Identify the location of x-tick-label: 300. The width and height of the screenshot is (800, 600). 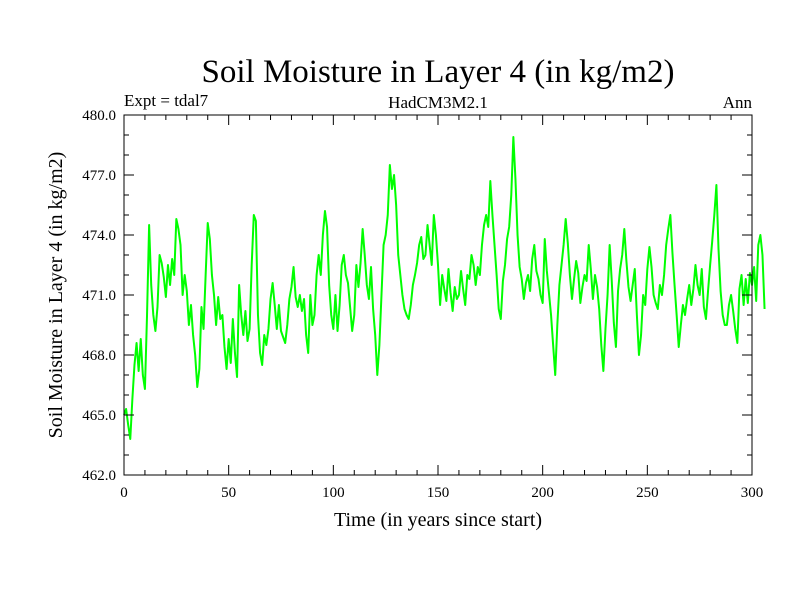
(752, 493).